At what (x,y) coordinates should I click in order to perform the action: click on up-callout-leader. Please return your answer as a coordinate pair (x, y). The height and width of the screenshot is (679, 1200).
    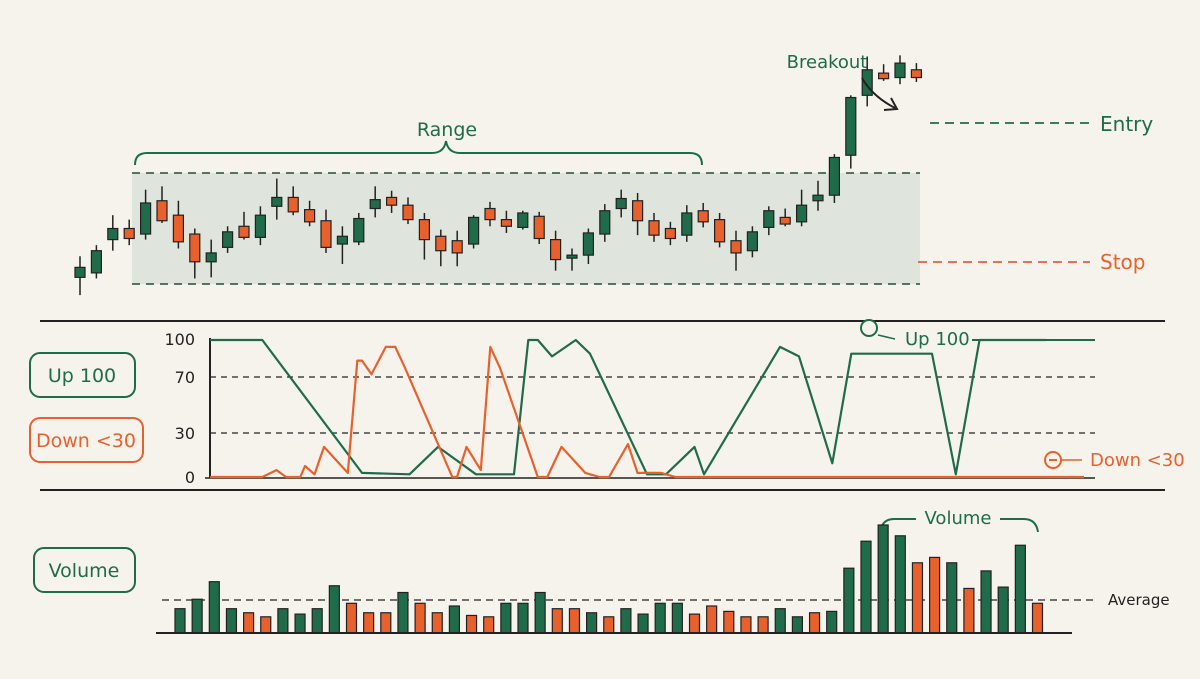
    Looking at the image, I should click on (886, 337).